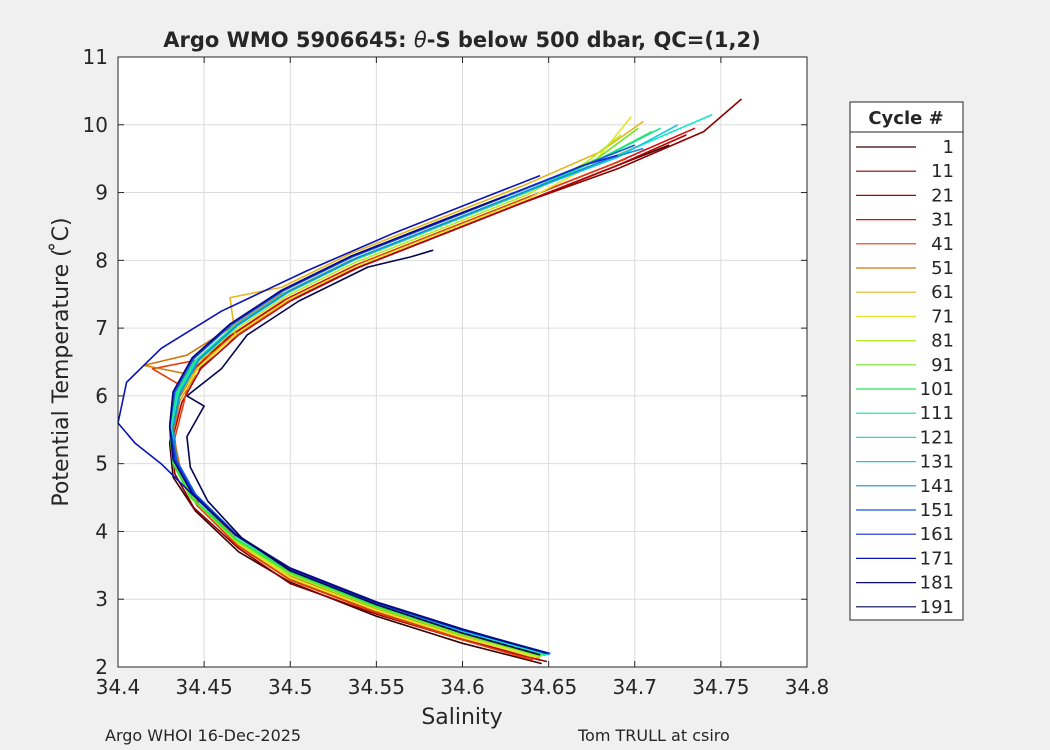 Image resolution: width=1050 pixels, height=750 pixels. What do you see at coordinates (95, 125) in the screenshot?
I see `y-tick-label: 10` at bounding box center [95, 125].